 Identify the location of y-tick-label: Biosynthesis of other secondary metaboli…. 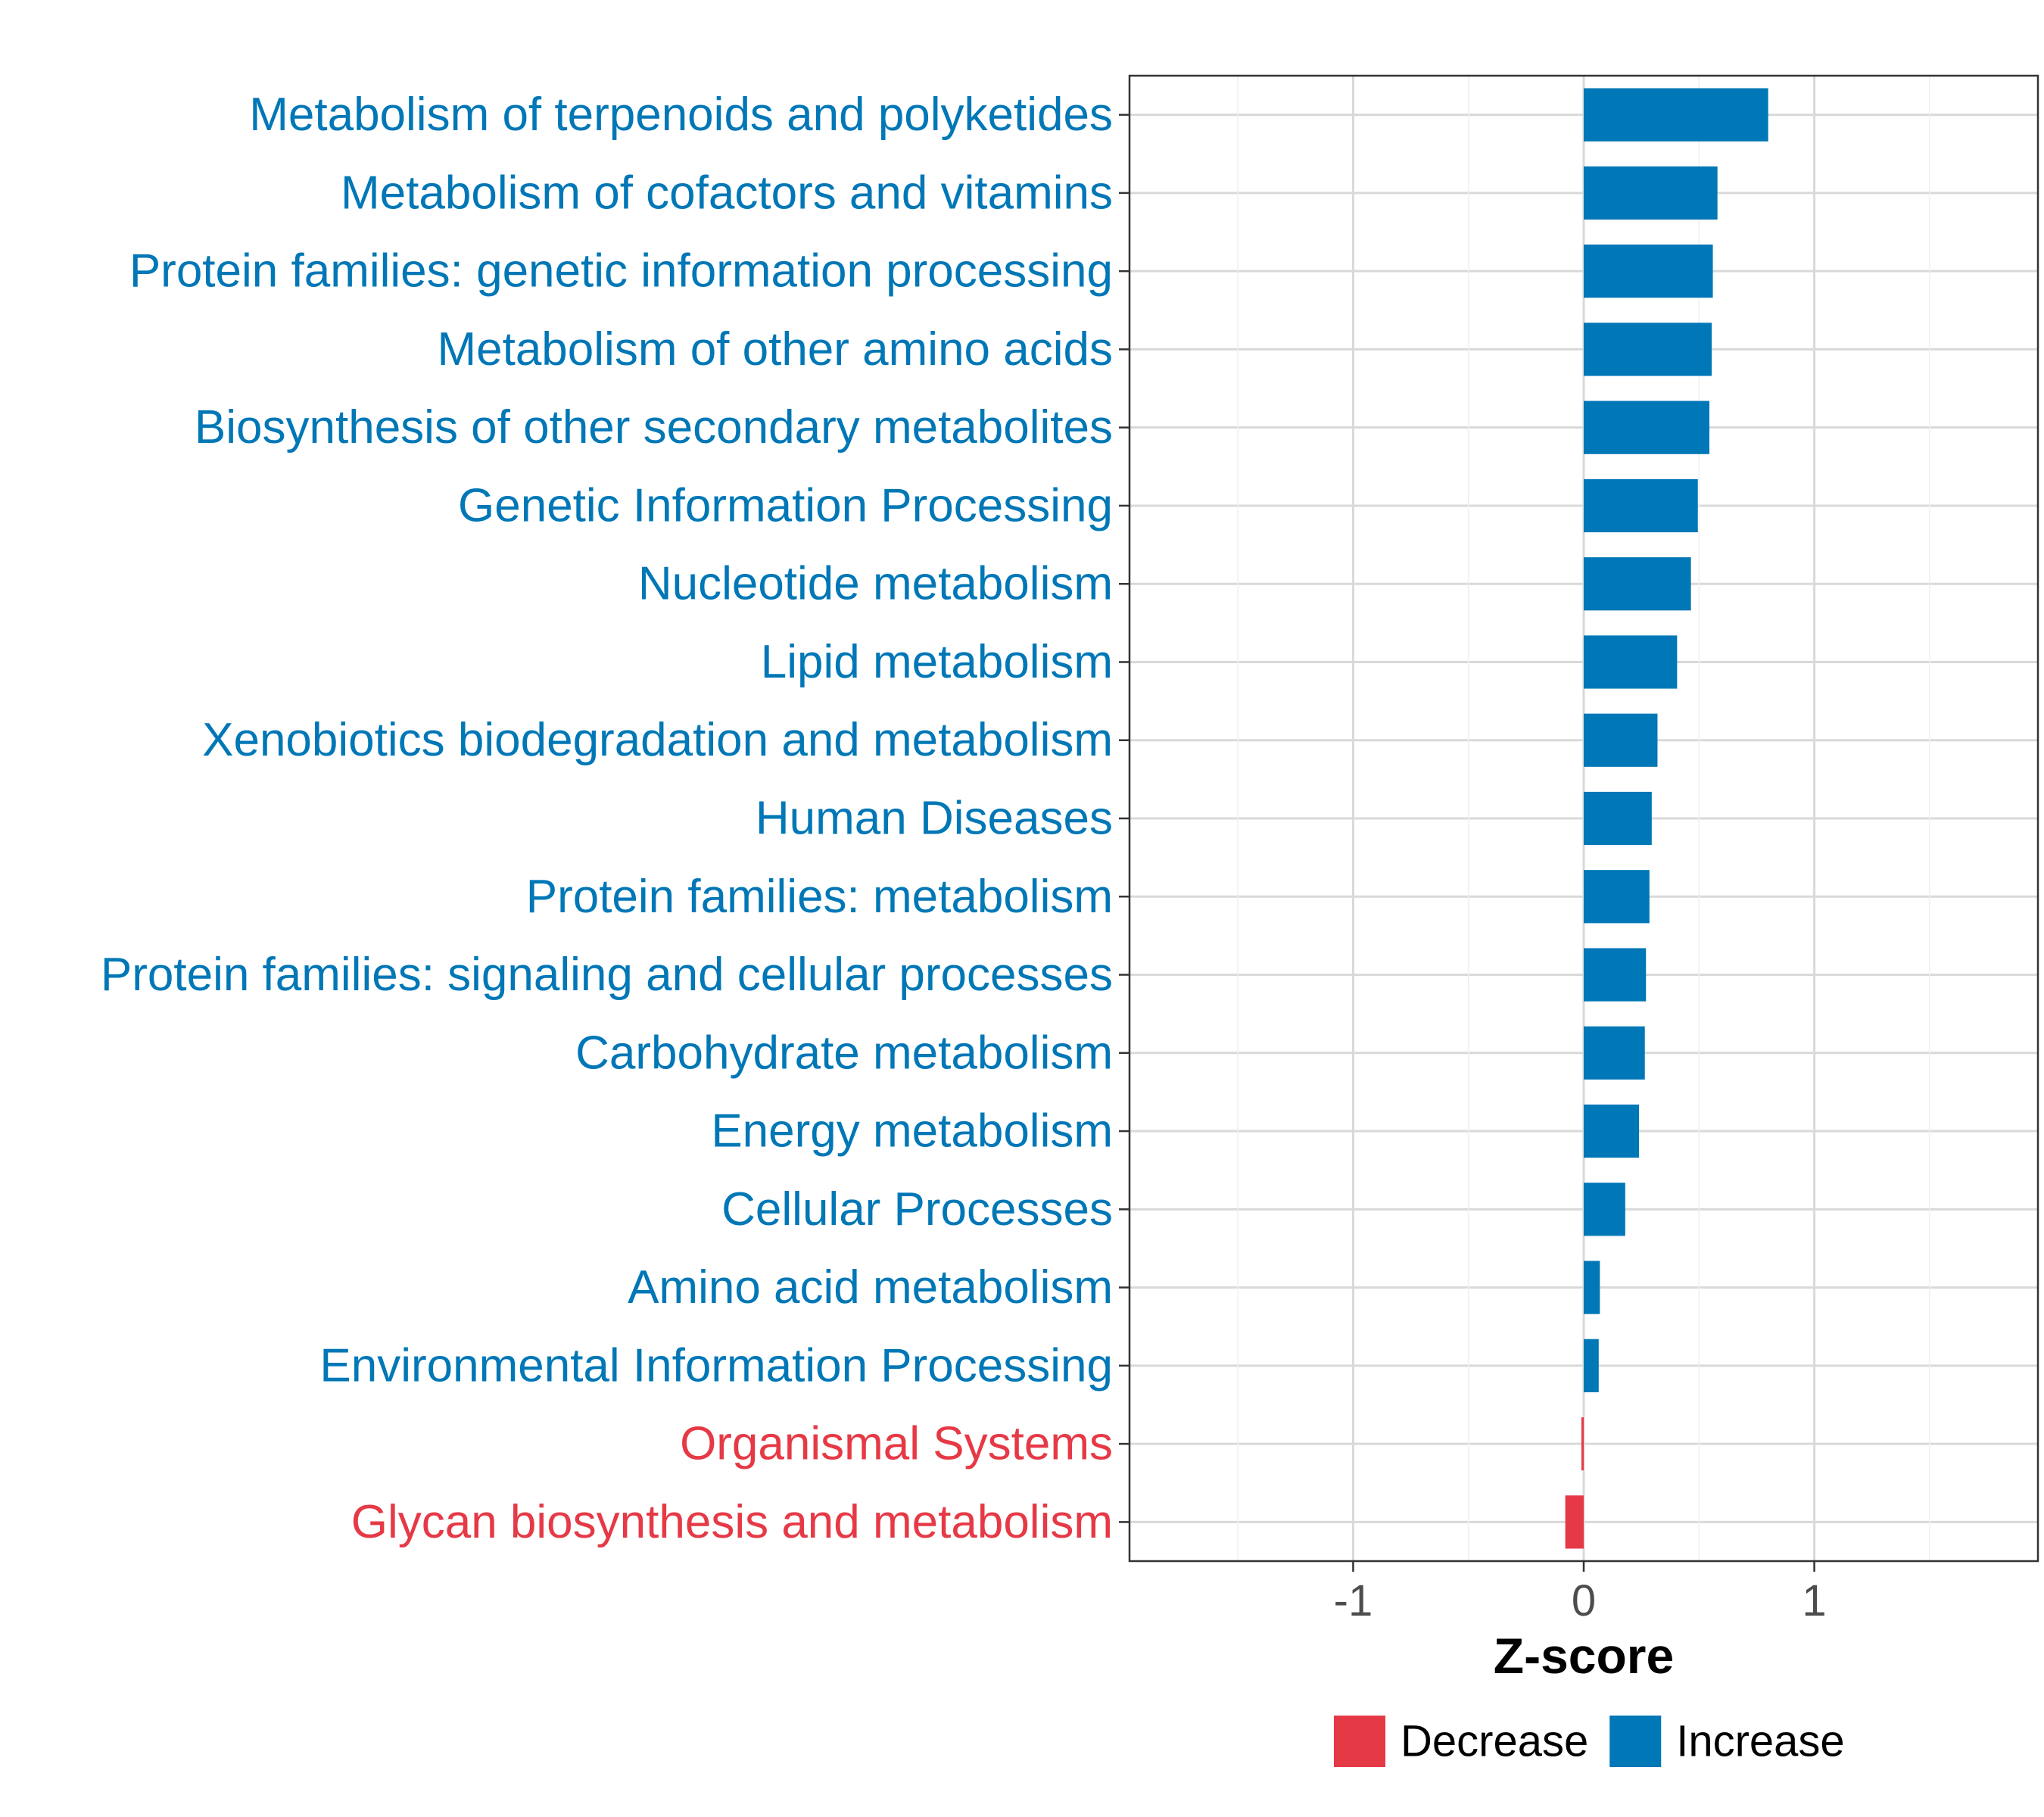
(654, 427).